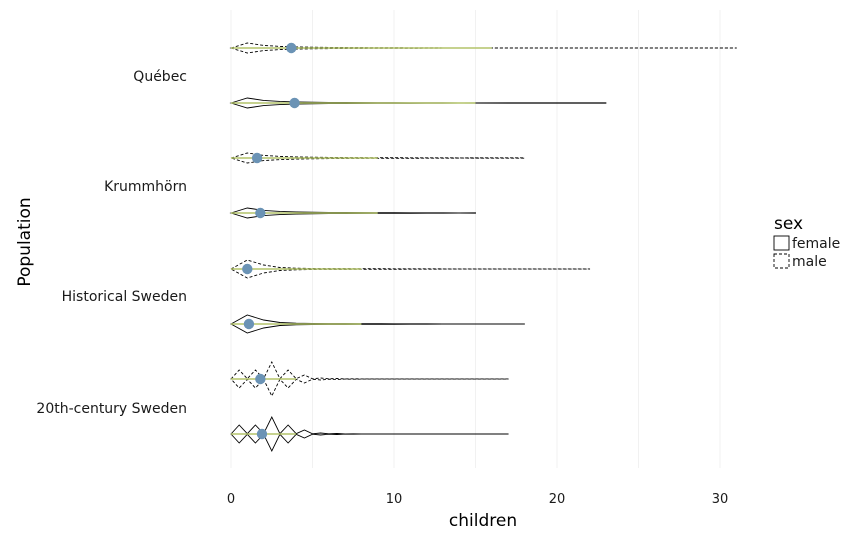  Describe the element at coordinates (145, 187) in the screenshot. I see `category-label-1: Krummhörn` at that location.